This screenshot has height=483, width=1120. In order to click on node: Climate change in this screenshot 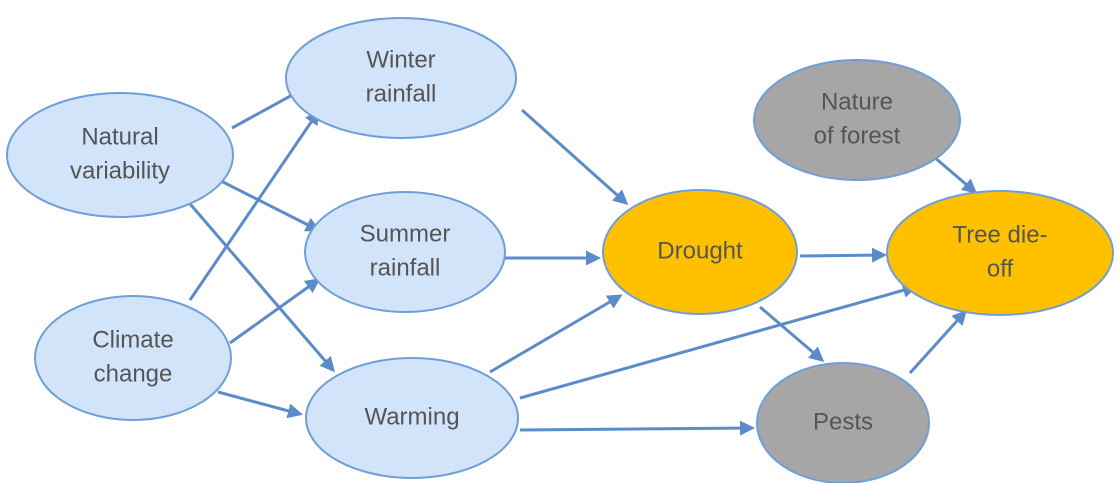, I will do `click(133, 358)`.